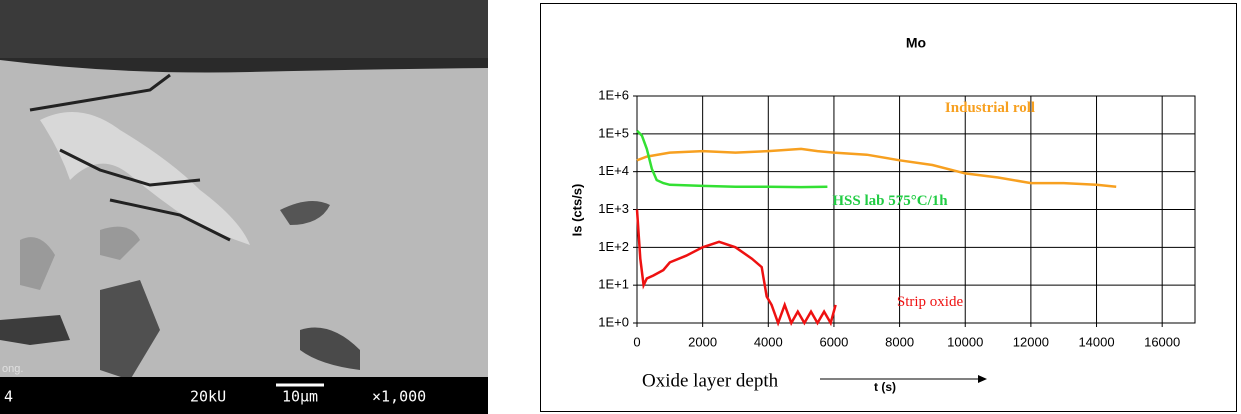  Describe the element at coordinates (1096, 341) in the screenshot. I see `x-tick-label: 14000` at that location.